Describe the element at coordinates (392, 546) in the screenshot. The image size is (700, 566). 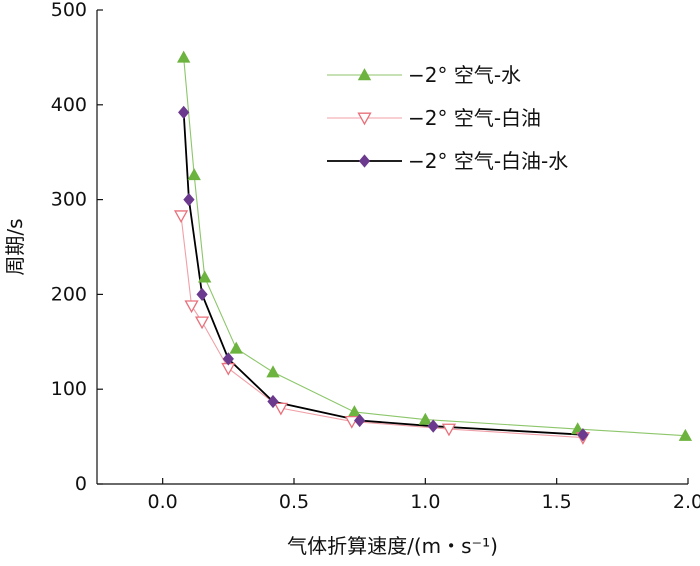
I see `x-axis-title: 气体折算速度/(m・s⁻¹)` at that location.